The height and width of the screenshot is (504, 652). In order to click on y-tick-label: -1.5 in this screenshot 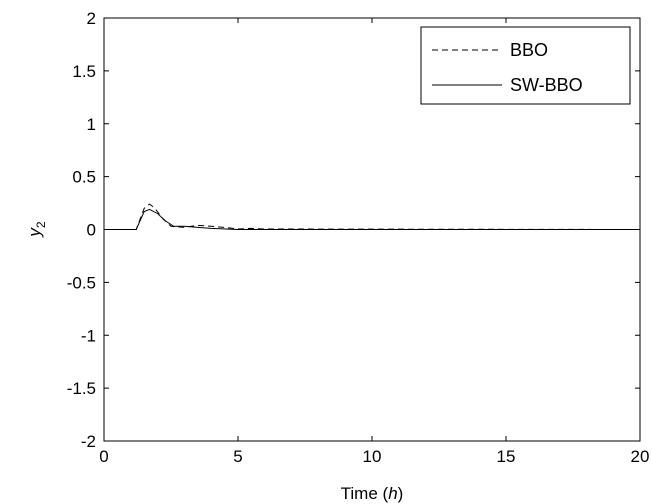, I will do `click(81, 388)`.